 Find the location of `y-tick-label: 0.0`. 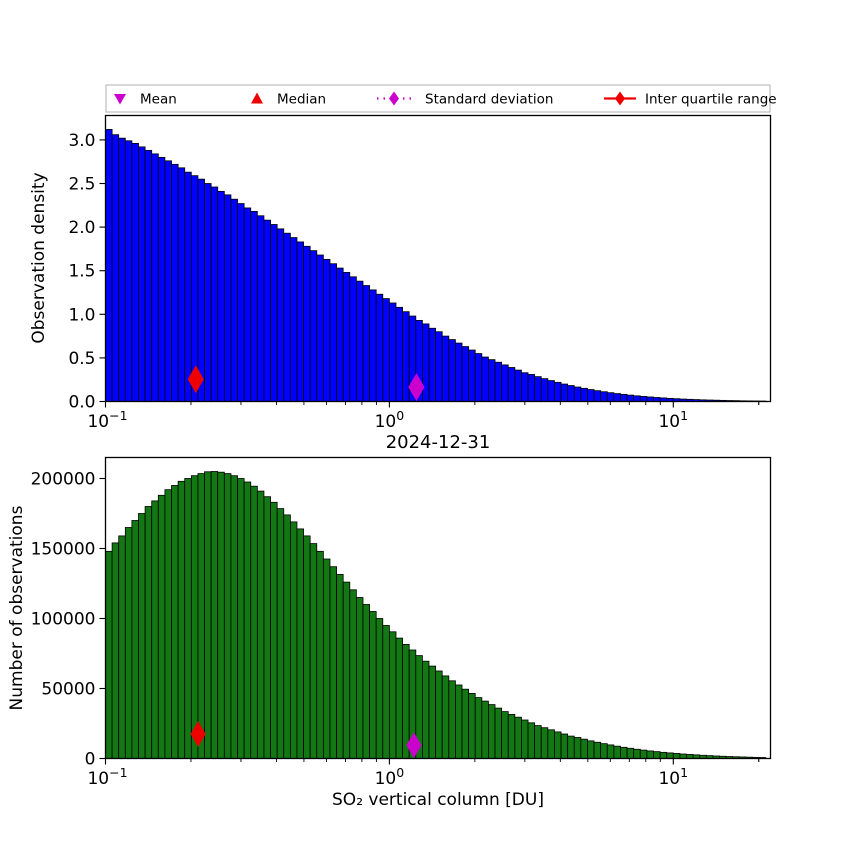

y-tick-label: 0.0 is located at coordinates (81, 403).